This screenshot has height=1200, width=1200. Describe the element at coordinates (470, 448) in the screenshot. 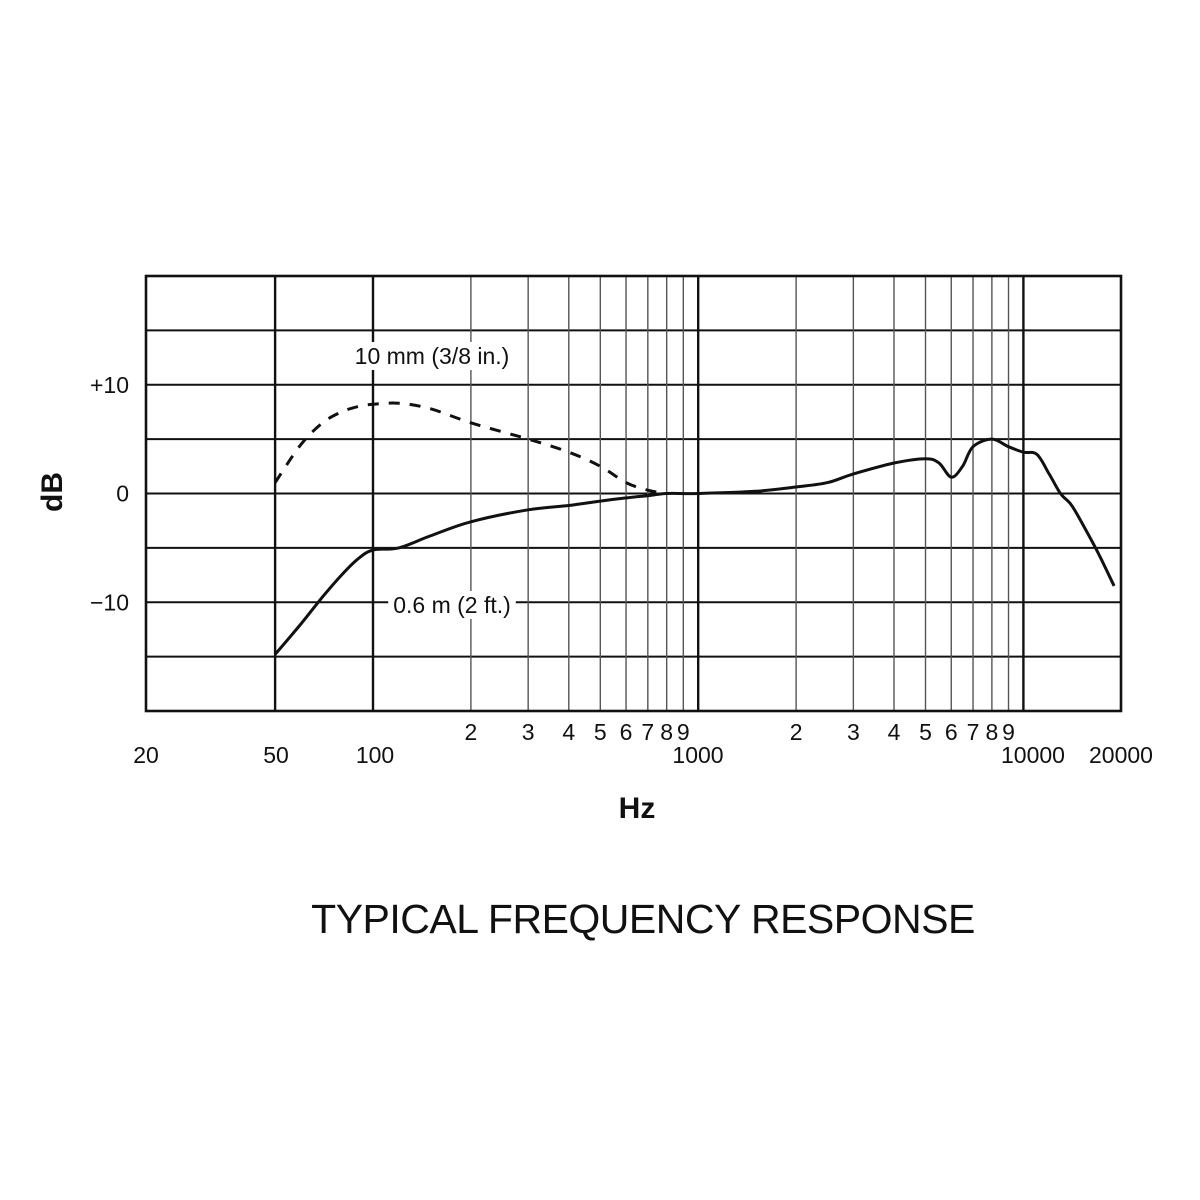

I see `series-line-10mm` at that location.